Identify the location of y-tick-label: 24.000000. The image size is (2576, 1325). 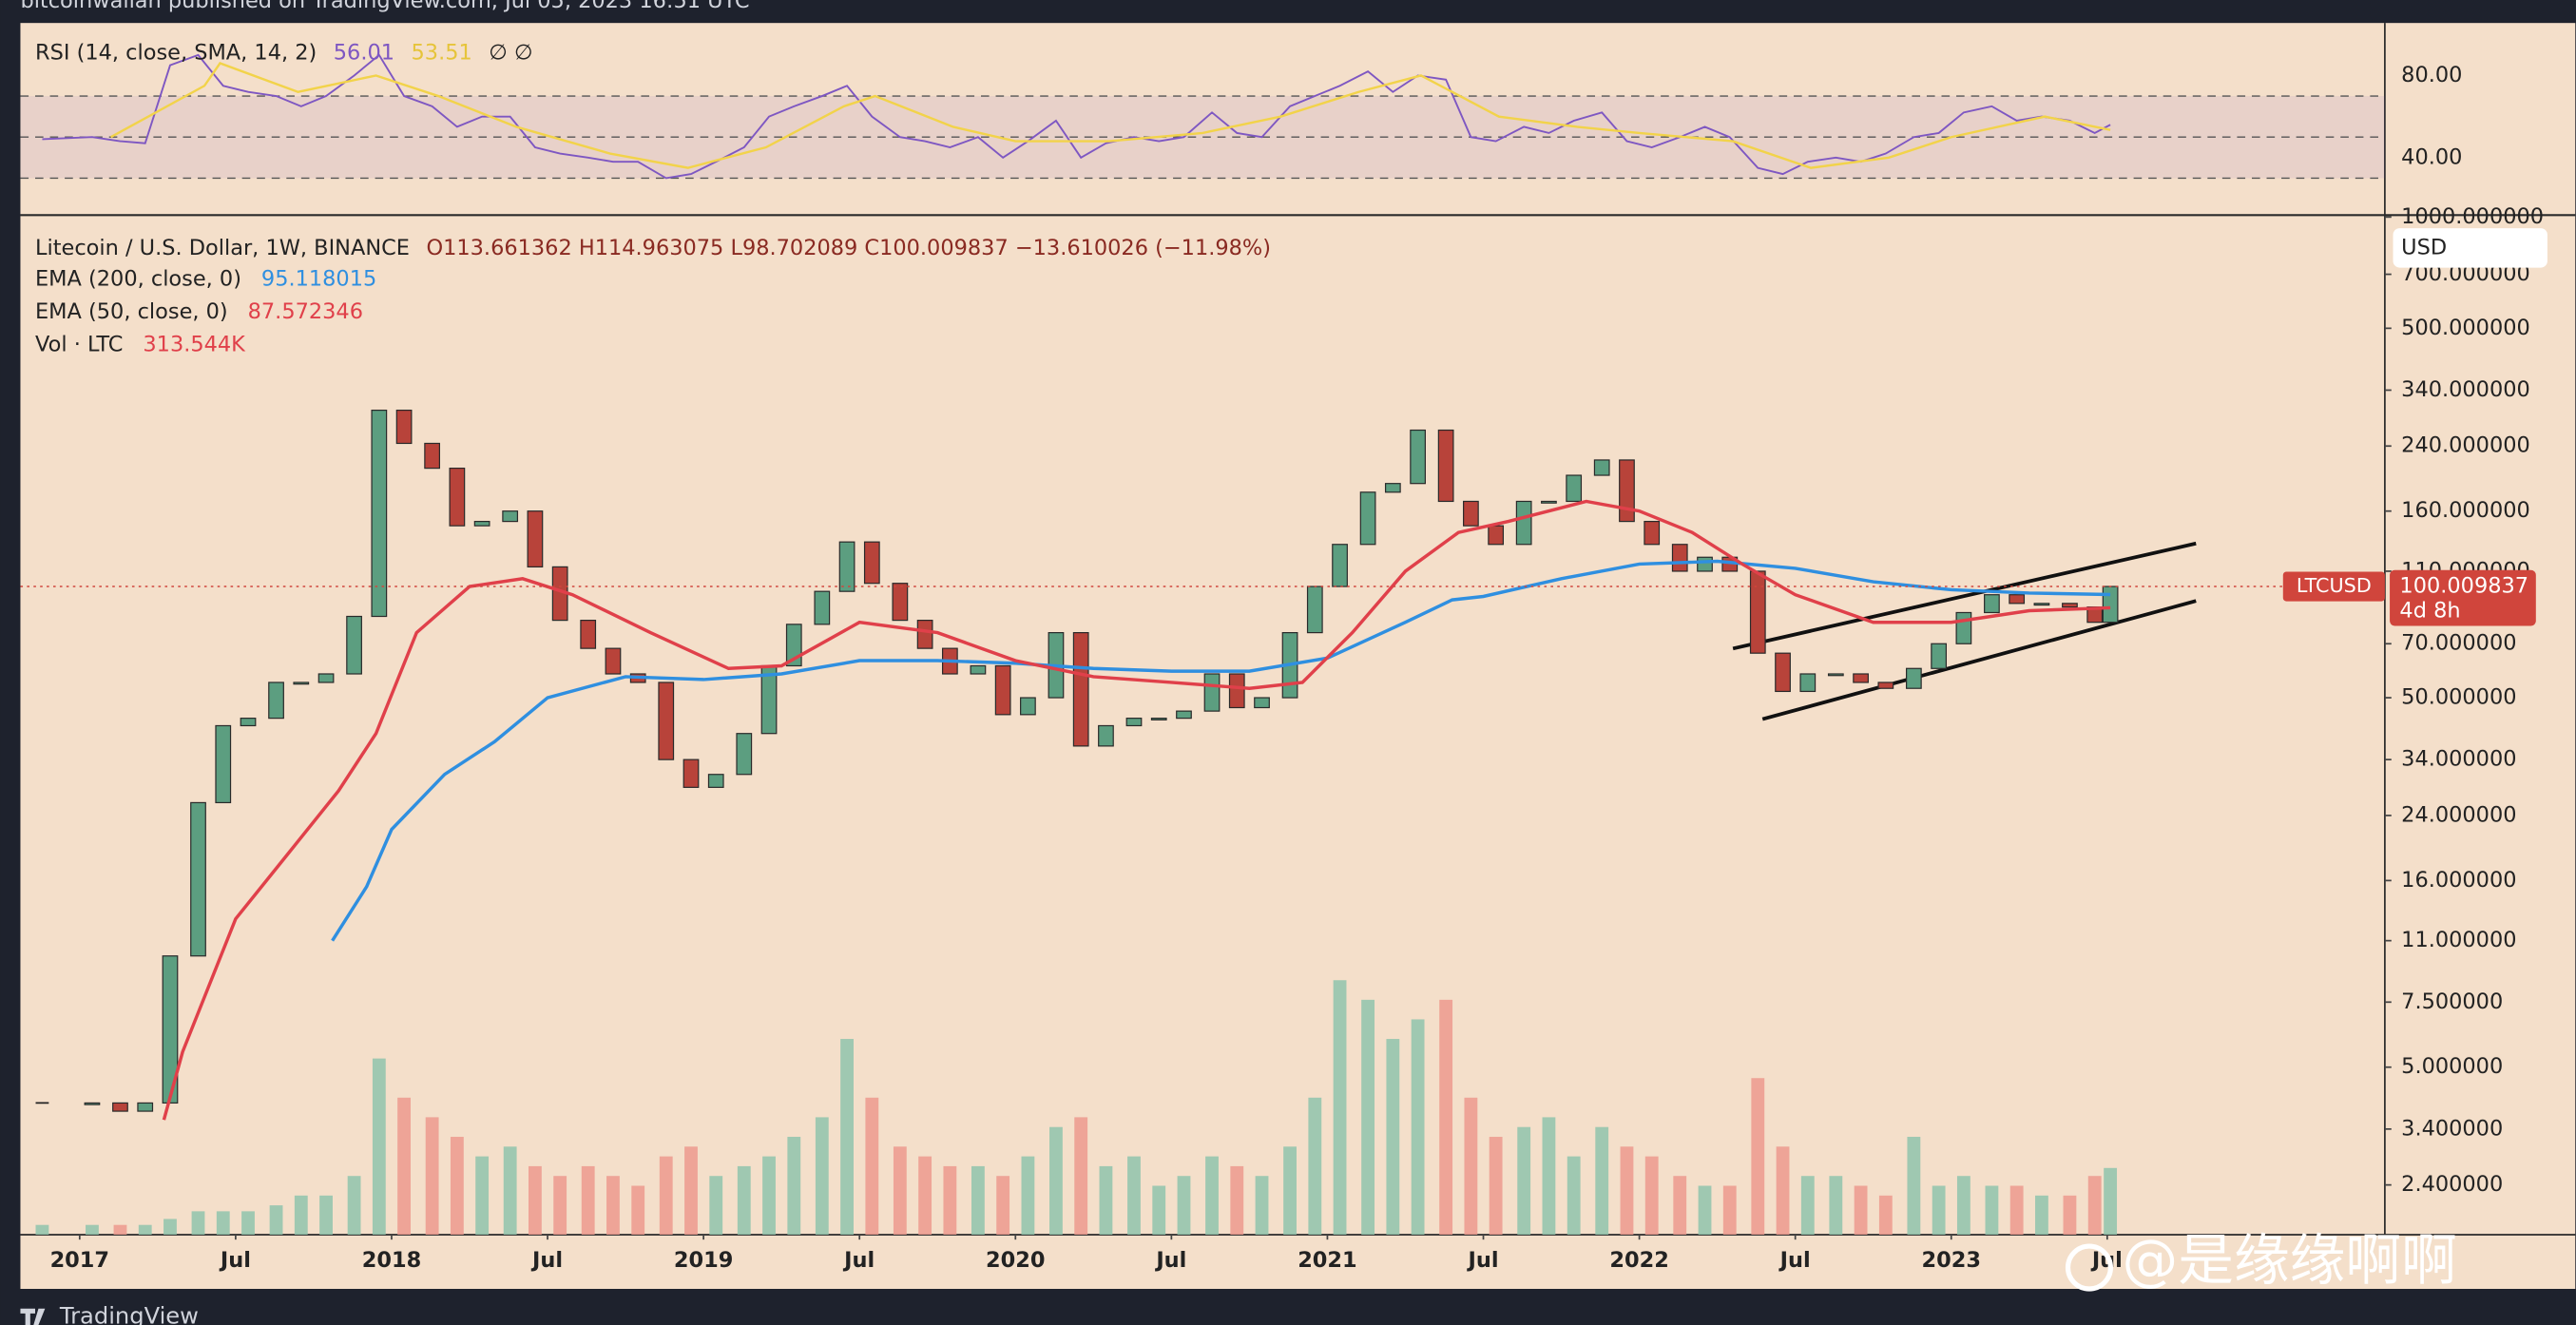
(2459, 814).